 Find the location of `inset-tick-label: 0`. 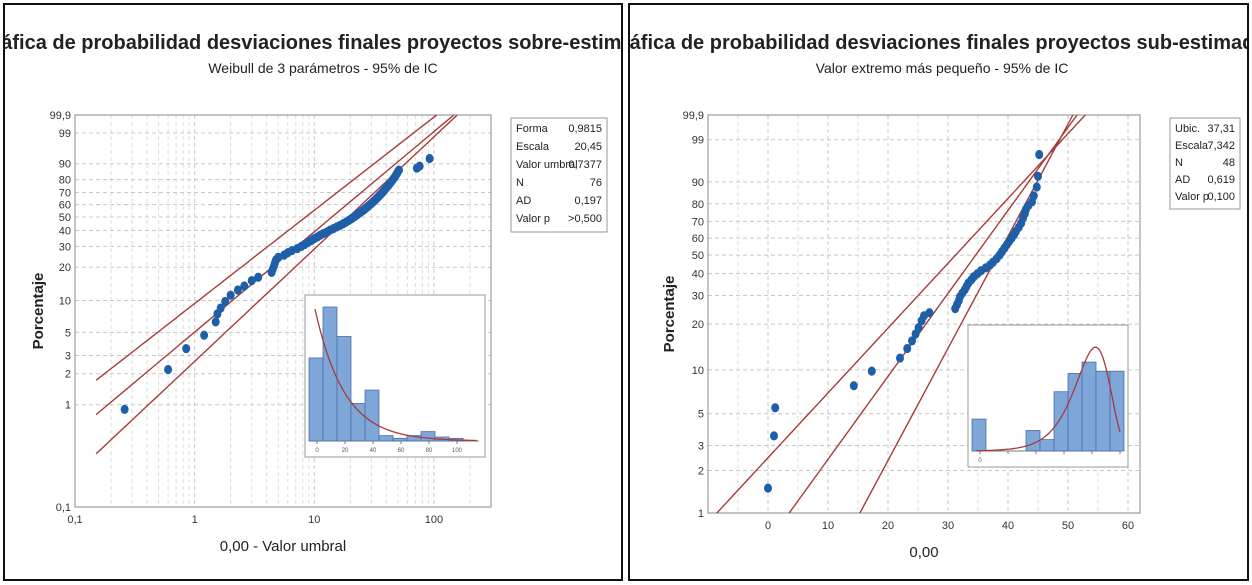

inset-tick-label: 0 is located at coordinates (317, 451).